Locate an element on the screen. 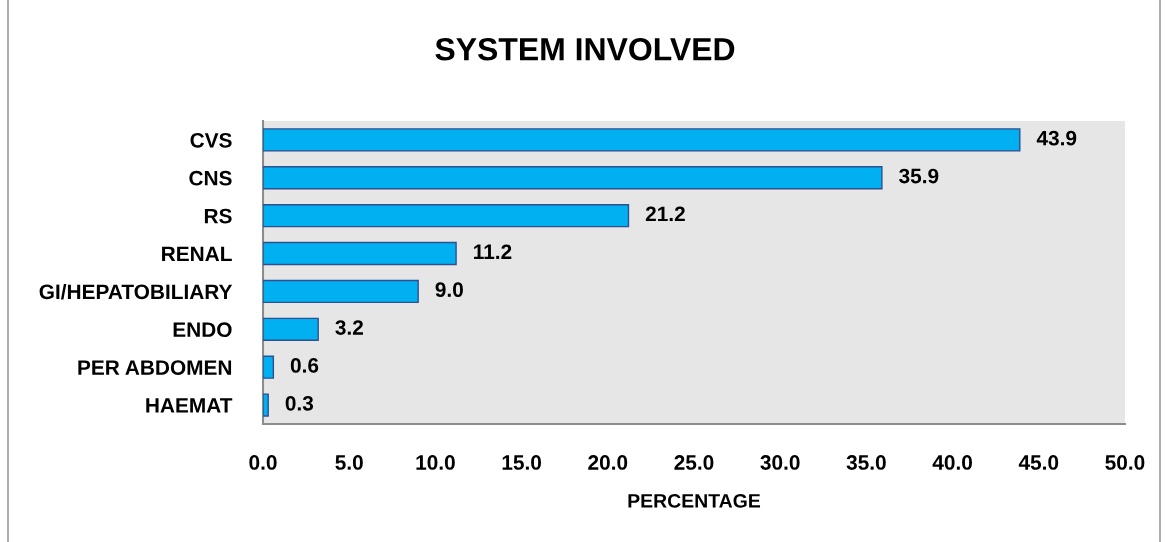 The height and width of the screenshot is (542, 1170). x-tick-label: 30.0 is located at coordinates (780, 462).